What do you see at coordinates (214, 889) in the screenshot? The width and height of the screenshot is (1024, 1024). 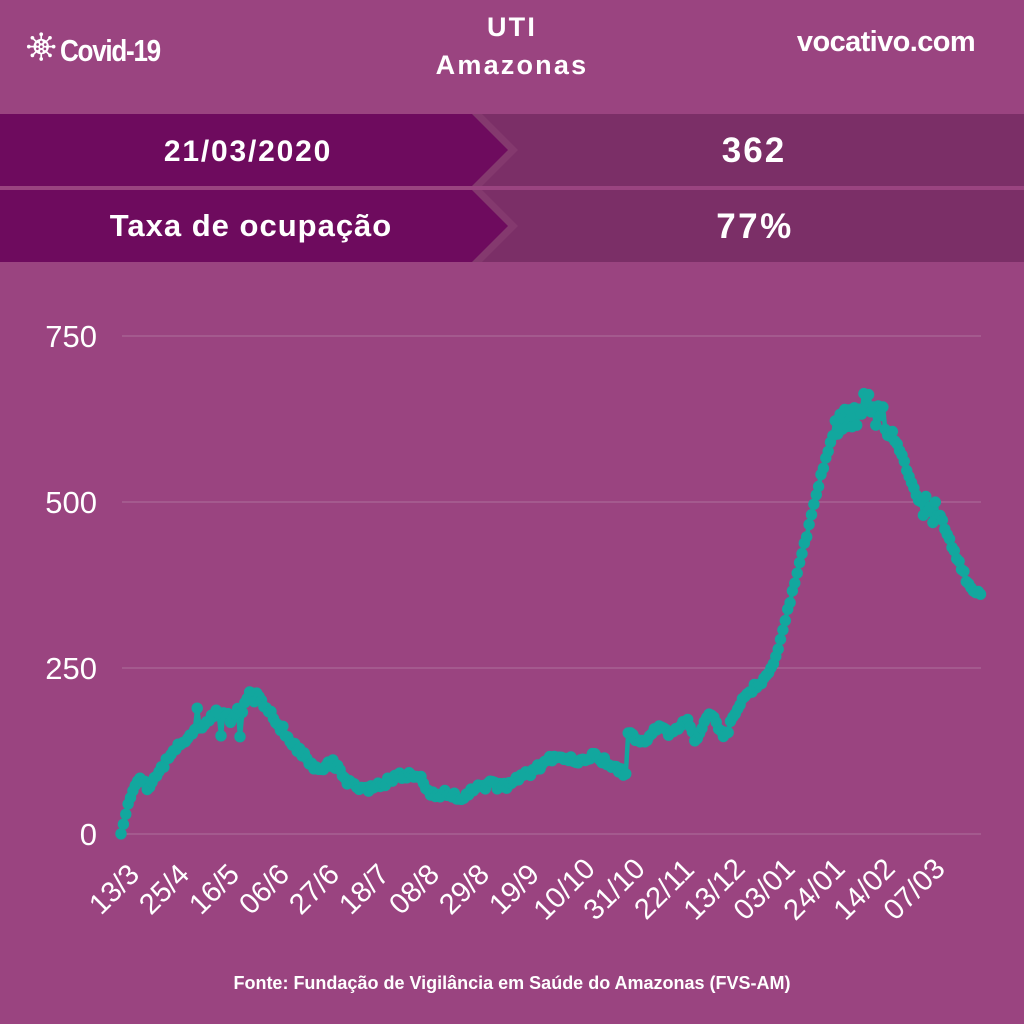 I see `svg-text: 16/5` at bounding box center [214, 889].